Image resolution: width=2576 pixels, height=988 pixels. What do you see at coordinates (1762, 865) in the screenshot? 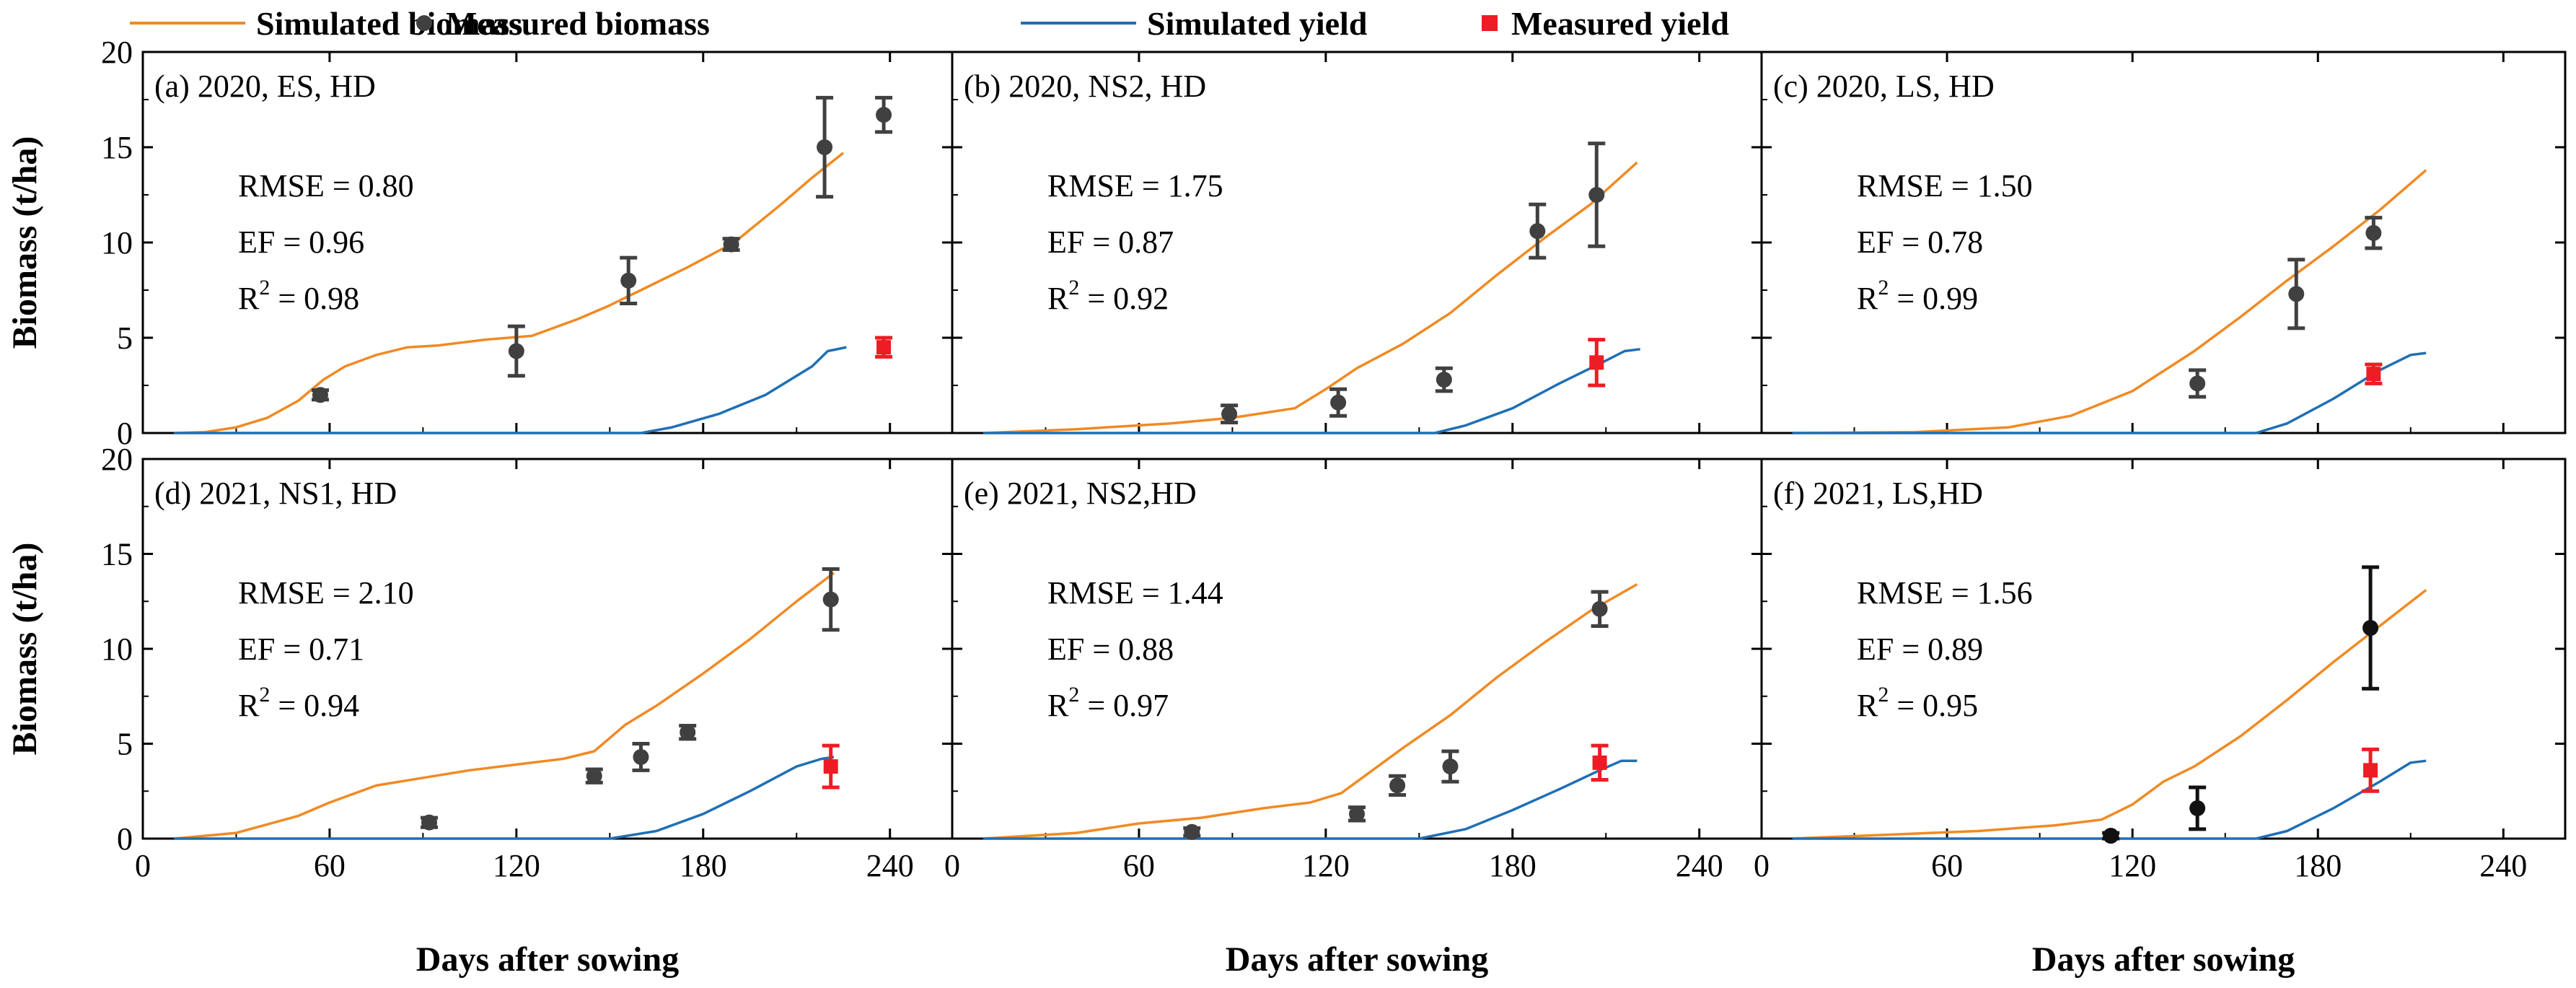
I see `x-tick-label: 0` at bounding box center [1762, 865].